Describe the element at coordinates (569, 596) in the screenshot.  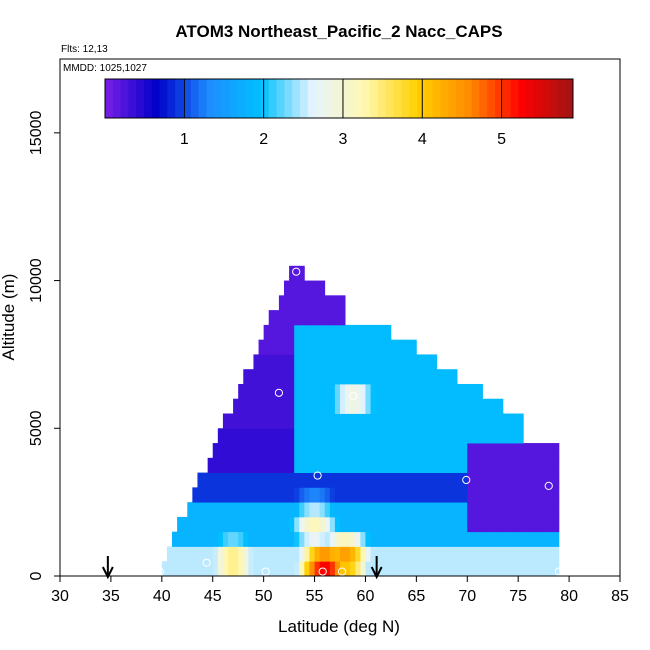
I see `x-tick-label: 80` at that location.